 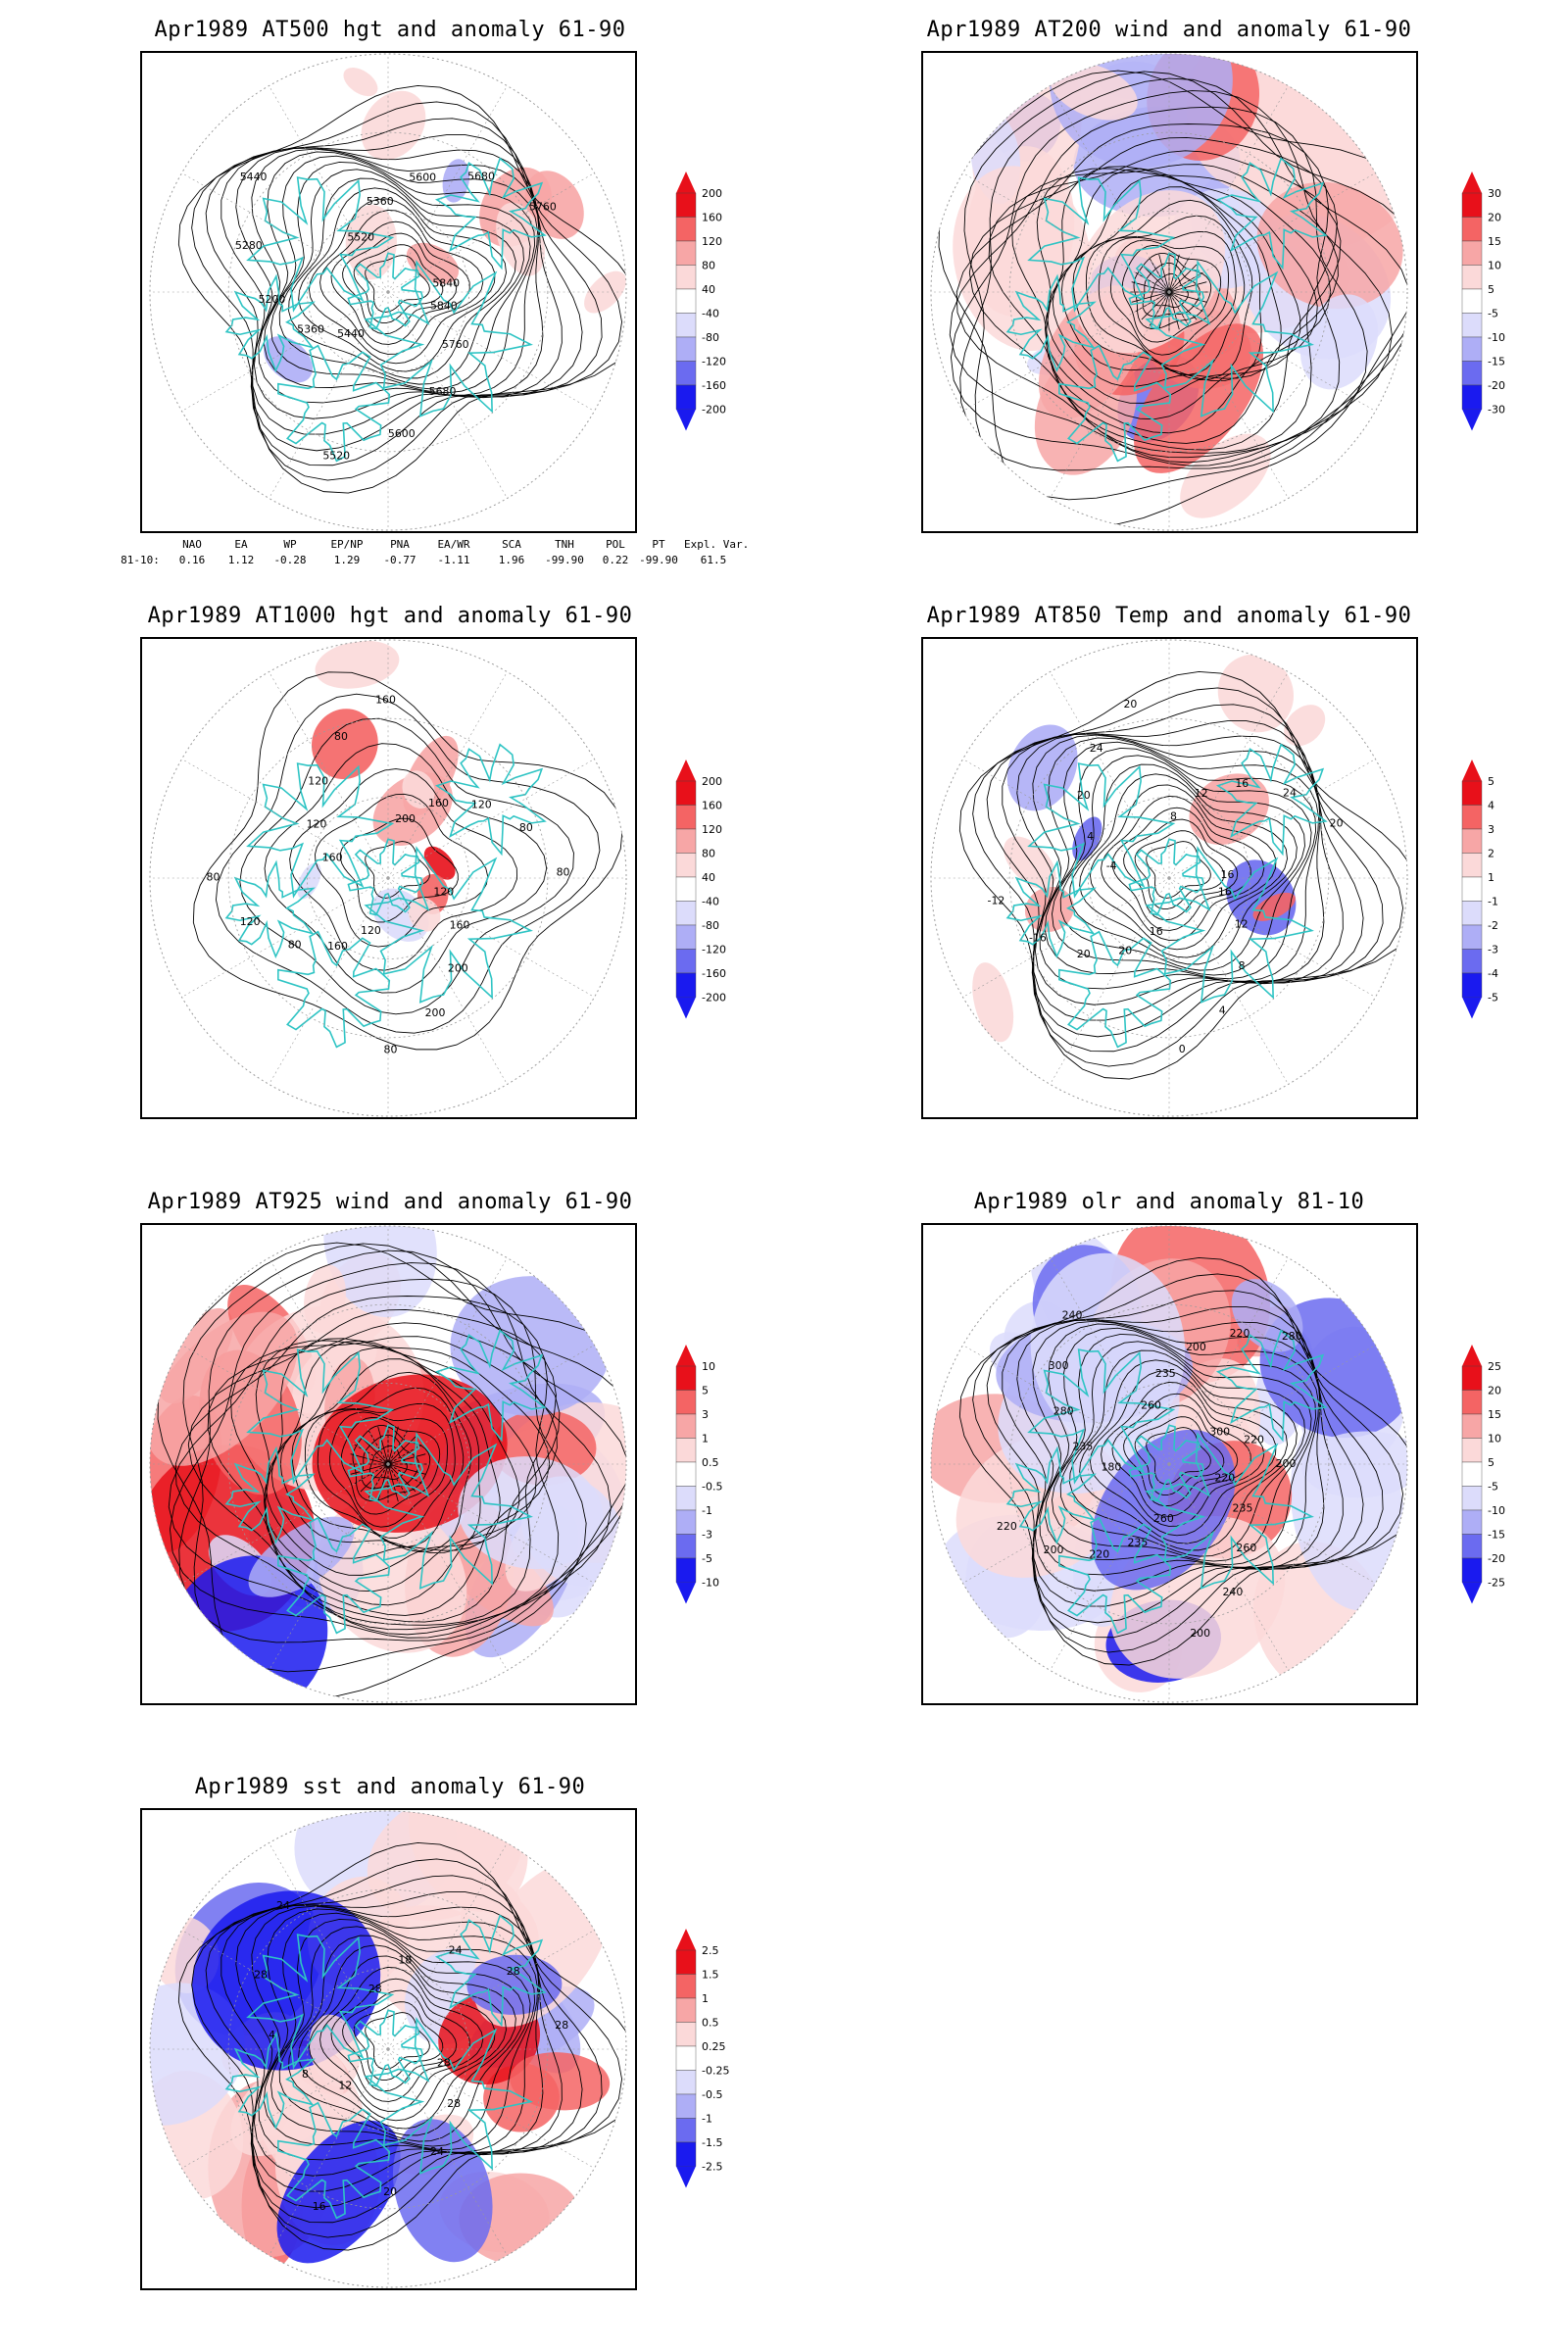 I want to click on contour-label: 80, so click(x=341, y=736).